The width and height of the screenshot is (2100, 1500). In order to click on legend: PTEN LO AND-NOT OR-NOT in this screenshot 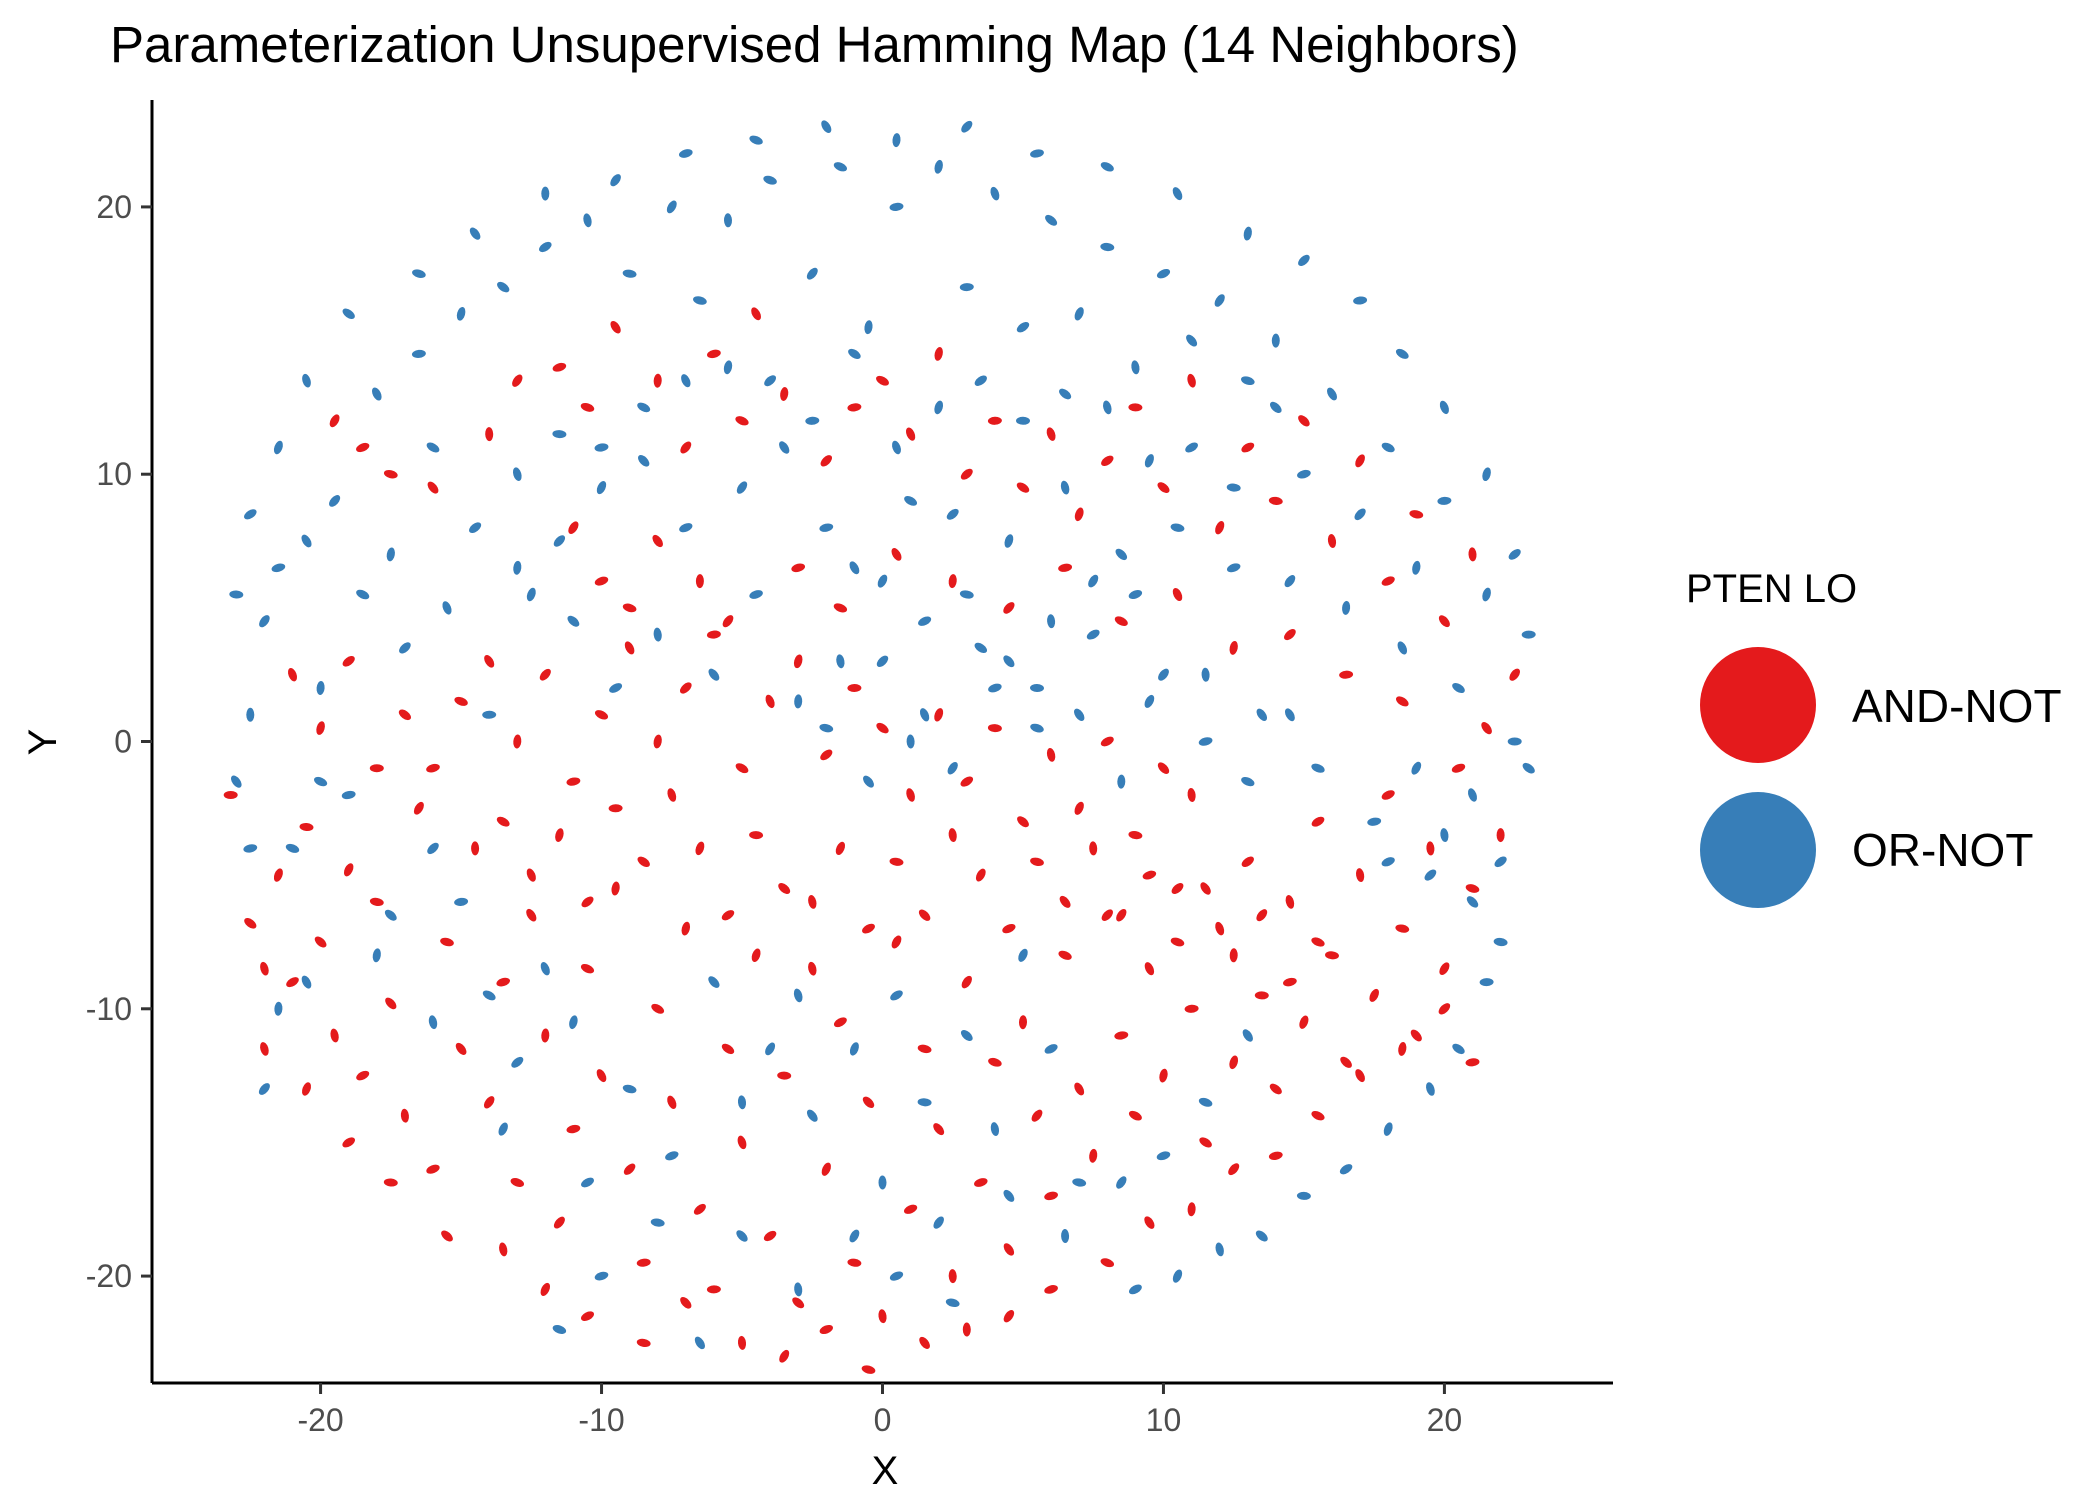, I will do `click(1874, 737)`.